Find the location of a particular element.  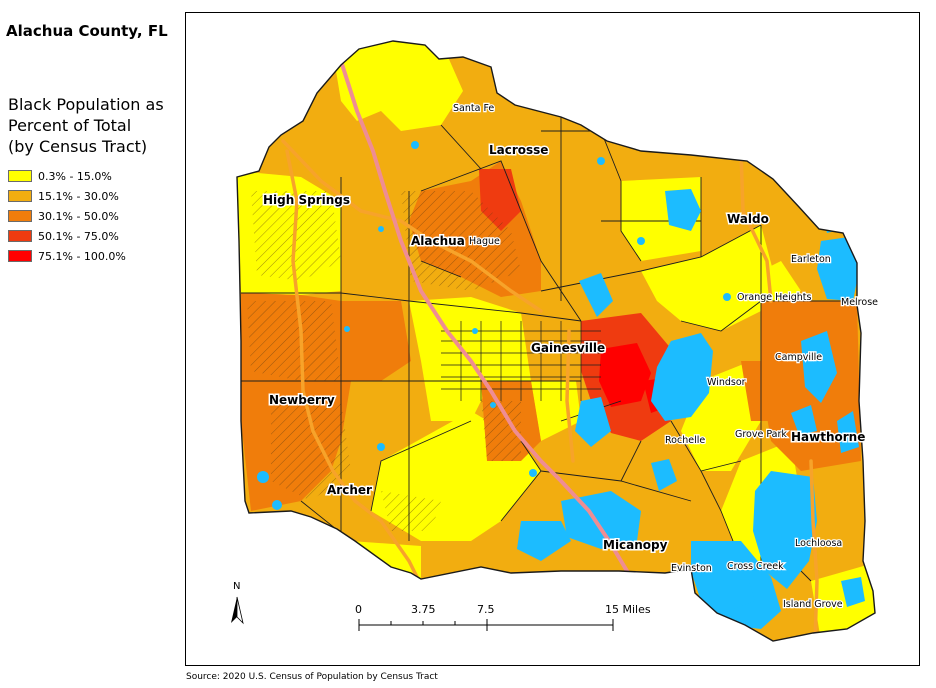

place-label-melrose: Melrose is located at coordinates (859, 302).